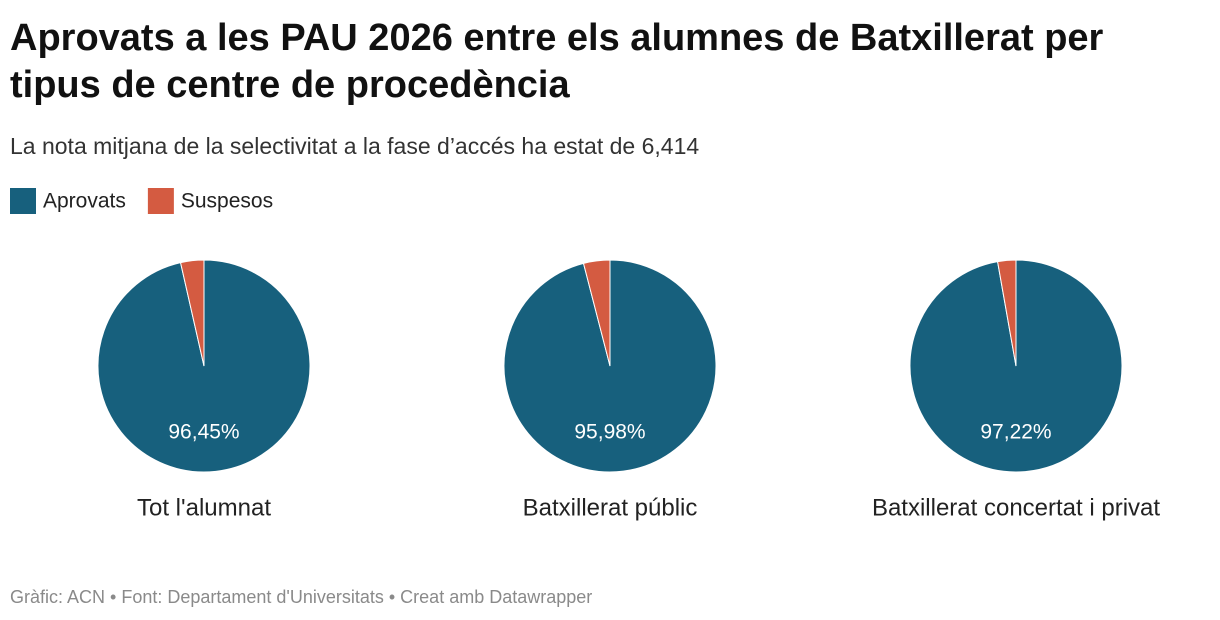  Describe the element at coordinates (204, 507) in the screenshot. I see `pie-title: Tot l'alumnat` at that location.